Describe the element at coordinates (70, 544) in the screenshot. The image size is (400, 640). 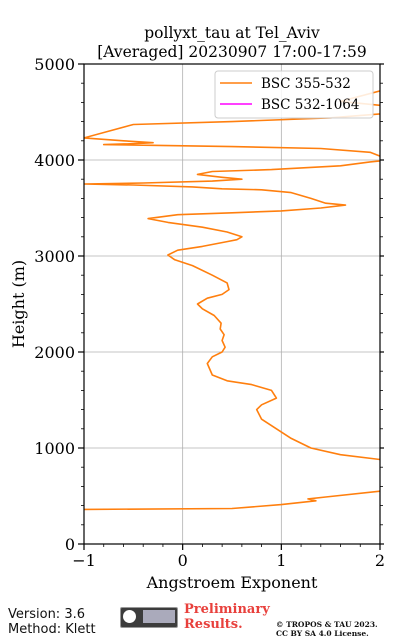
I see `y-tick-label: 0` at that location.